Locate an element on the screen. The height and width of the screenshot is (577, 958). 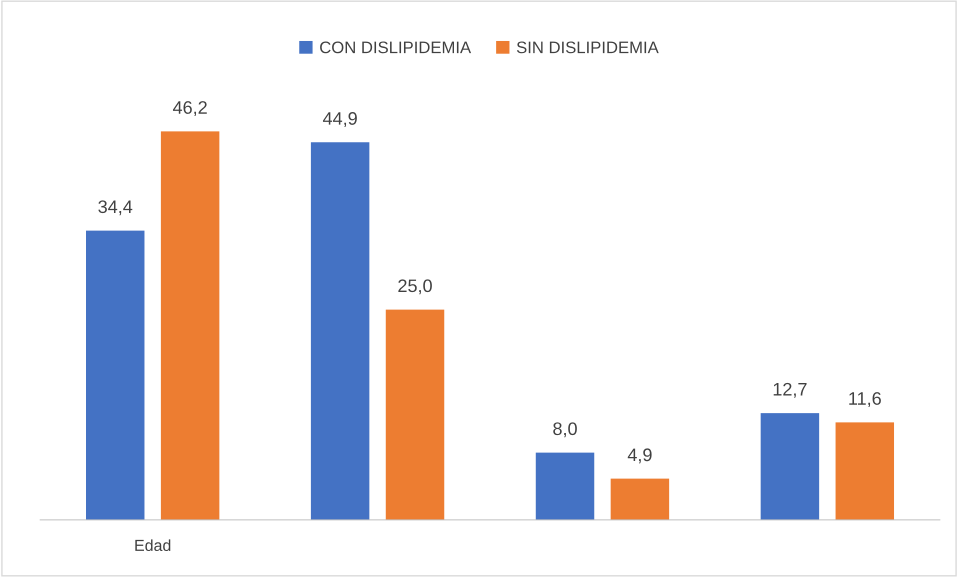
legend-label: SIN DISLIPIDEMIA is located at coordinates (587, 47).